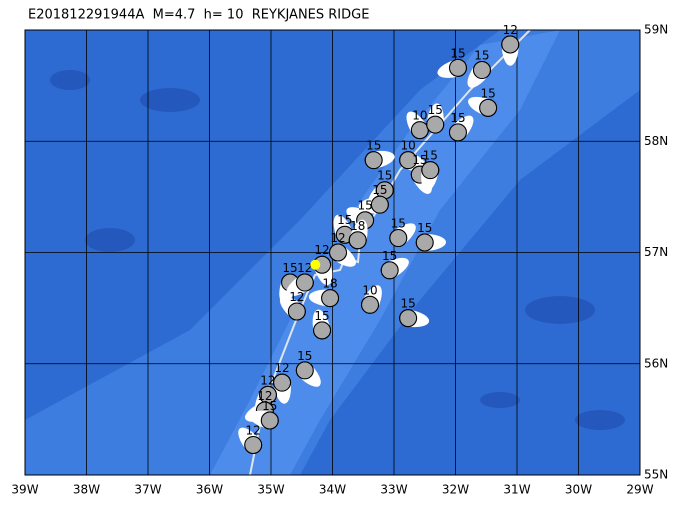  Describe the element at coordinates (578, 490) in the screenshot. I see `lon-tick-label: 30W` at that location.